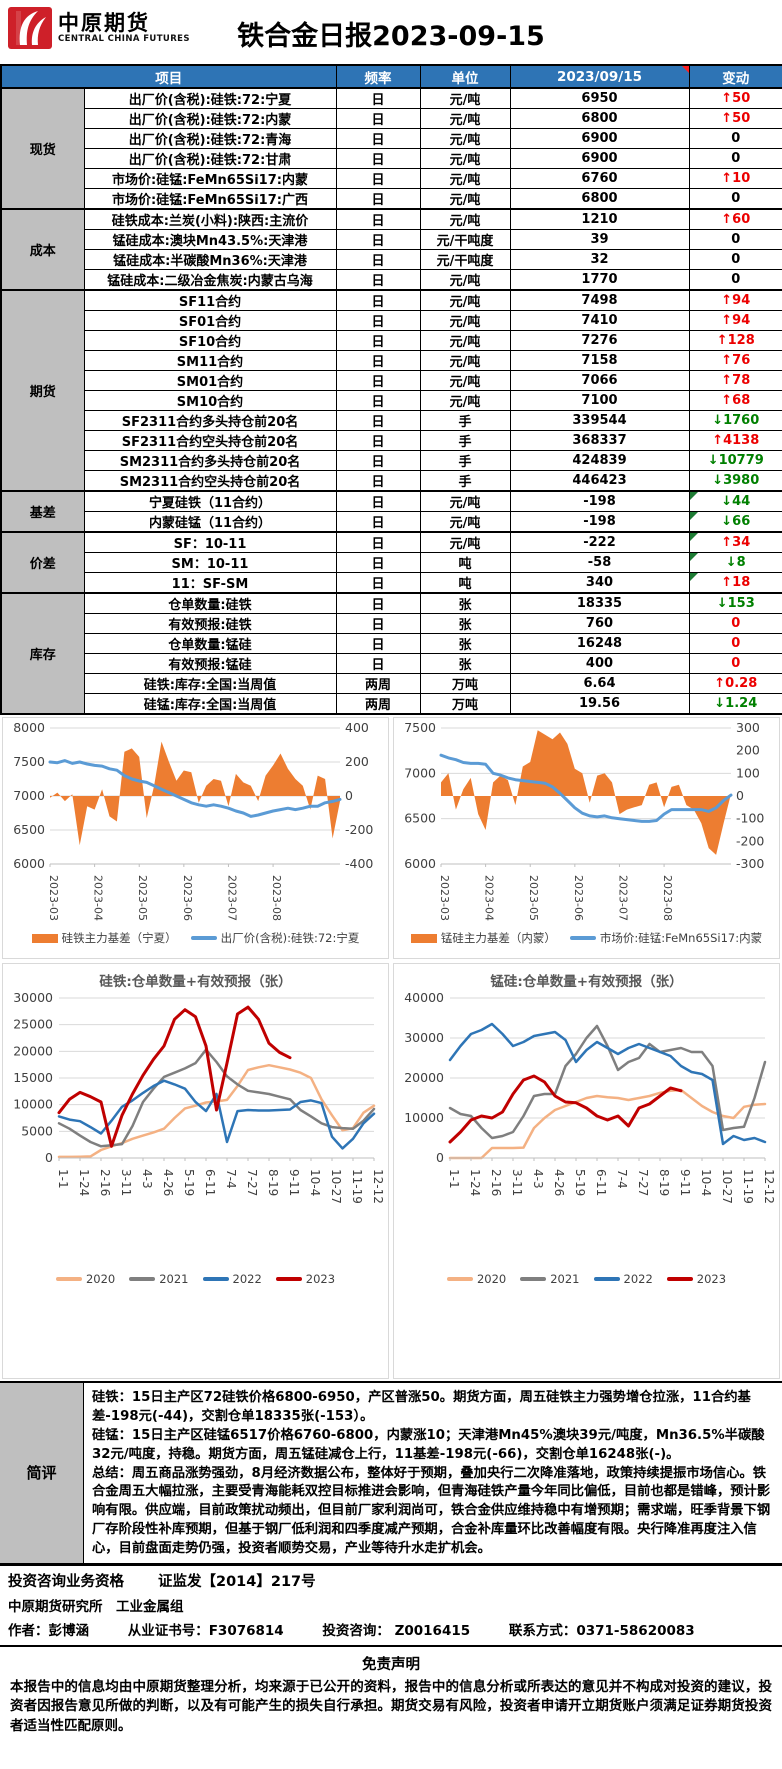 Image resolution: width=782 pixels, height=1769 pixels. I want to click on svg-text: 9-11, so click(685, 1182).